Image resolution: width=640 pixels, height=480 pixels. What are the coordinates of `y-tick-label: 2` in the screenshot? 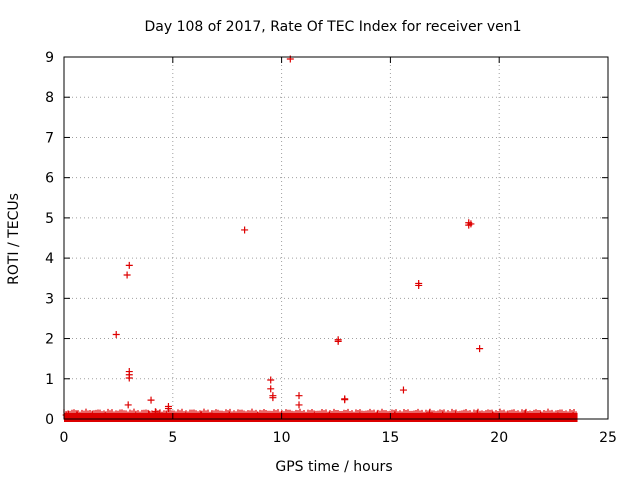 It's located at (49, 340).